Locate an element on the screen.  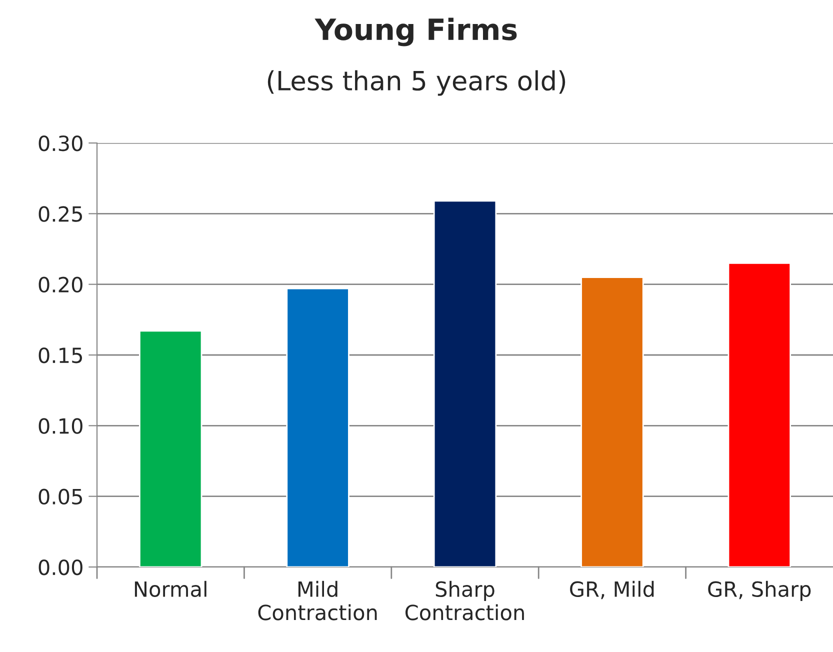
x-tick-label: Normal is located at coordinates (170, 589).